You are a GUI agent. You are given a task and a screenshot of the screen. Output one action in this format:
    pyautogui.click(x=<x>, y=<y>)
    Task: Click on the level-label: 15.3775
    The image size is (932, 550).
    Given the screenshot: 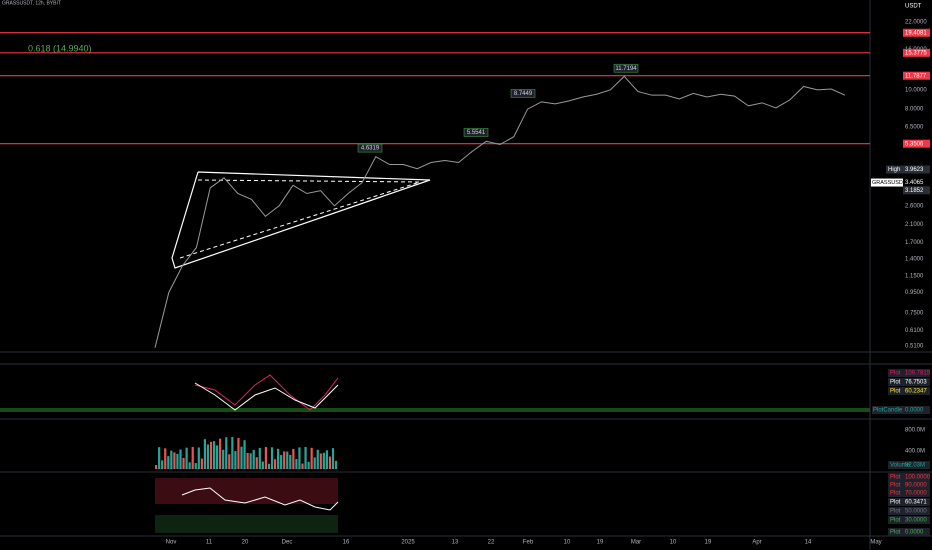 What is the action you would take?
    pyautogui.click(x=916, y=53)
    